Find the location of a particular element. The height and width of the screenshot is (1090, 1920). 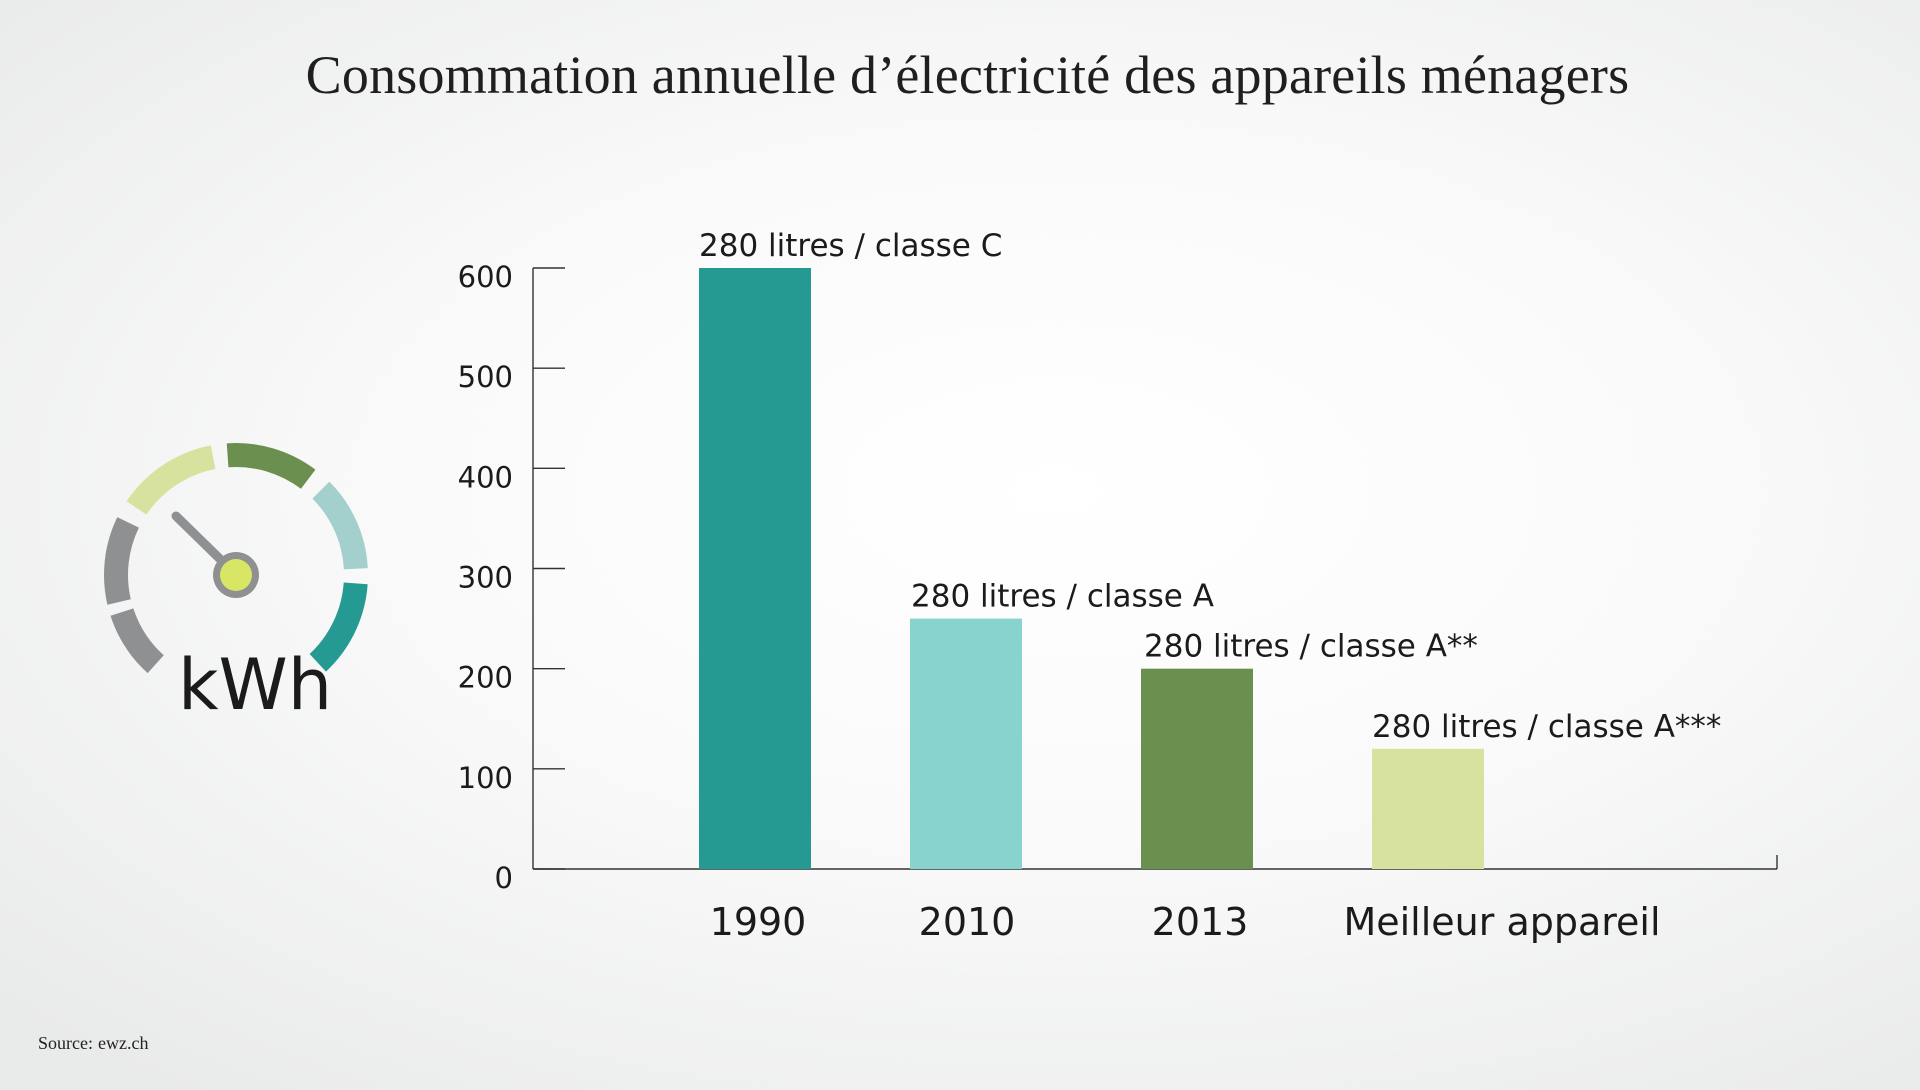

gauge-icon is located at coordinates (236, 558).